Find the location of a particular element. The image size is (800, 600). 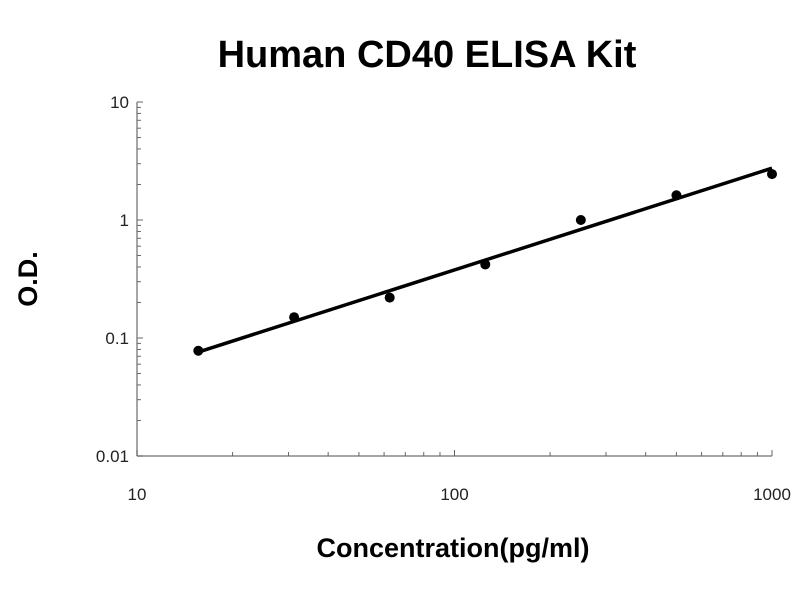

y-tick-label: 0.01 is located at coordinates (112, 456).